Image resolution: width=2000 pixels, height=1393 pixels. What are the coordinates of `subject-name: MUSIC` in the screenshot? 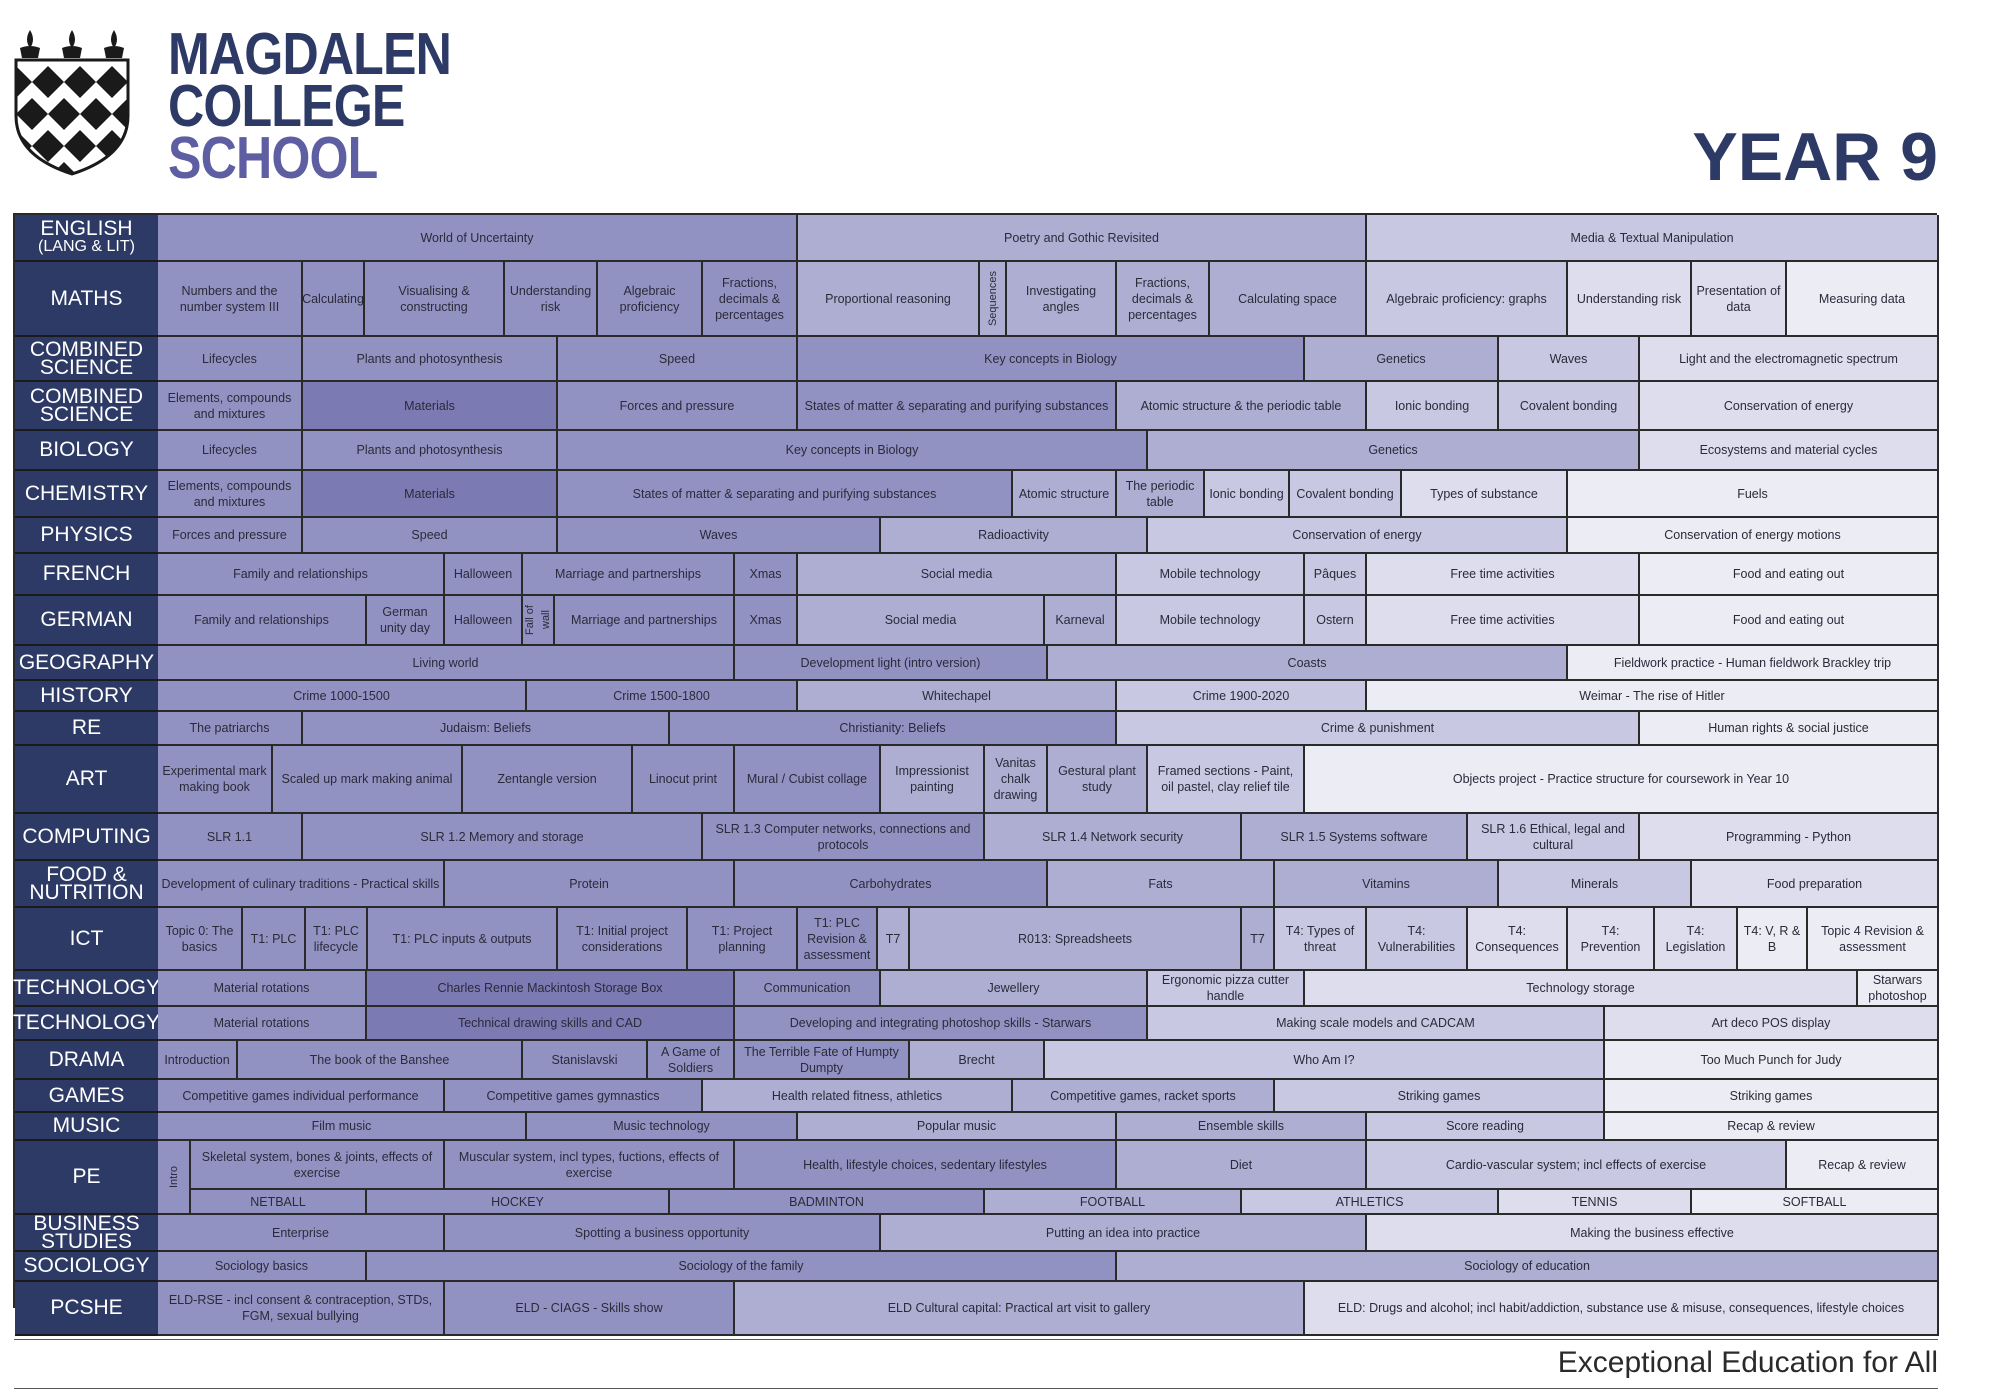 It's located at (86, 1125).